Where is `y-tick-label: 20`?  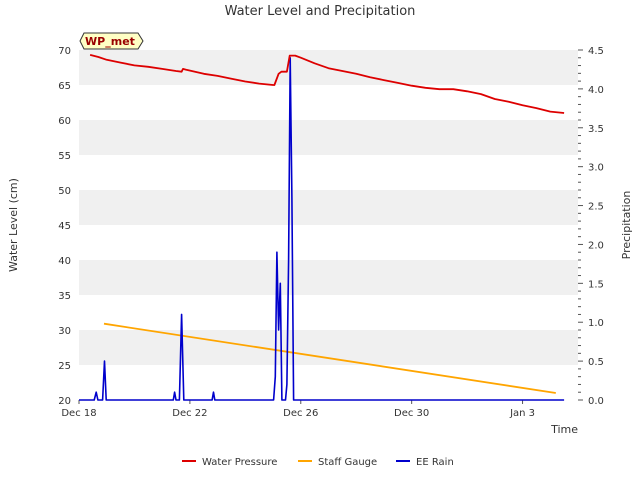
y-tick-label: 20 is located at coordinates (64, 401).